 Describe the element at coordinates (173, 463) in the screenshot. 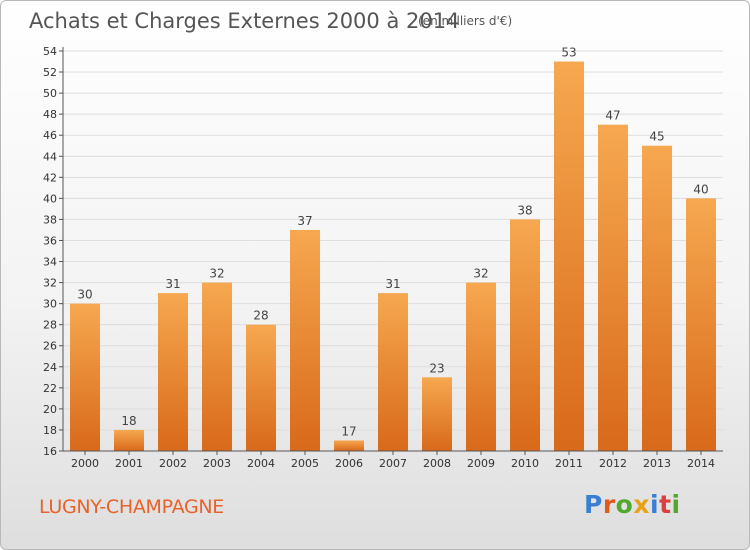

I see `x-tick-label: 2002` at that location.